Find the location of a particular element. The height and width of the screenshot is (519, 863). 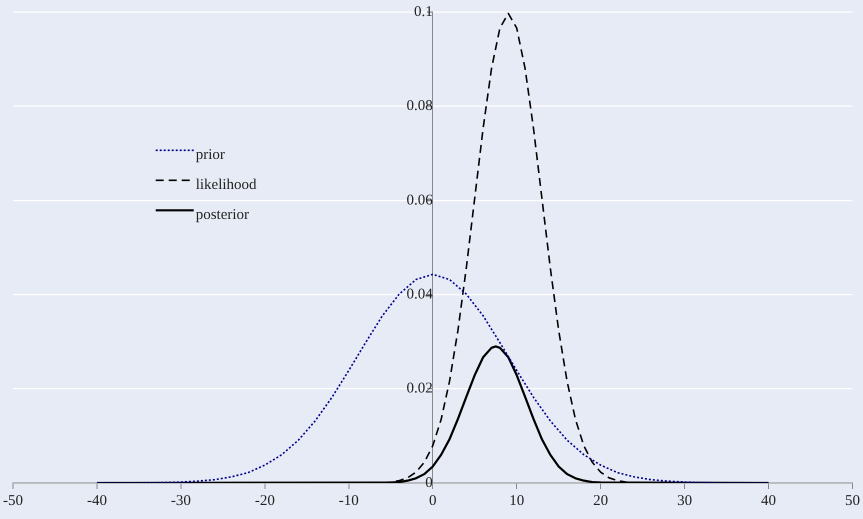

legend-label: posterior is located at coordinates (223, 215).